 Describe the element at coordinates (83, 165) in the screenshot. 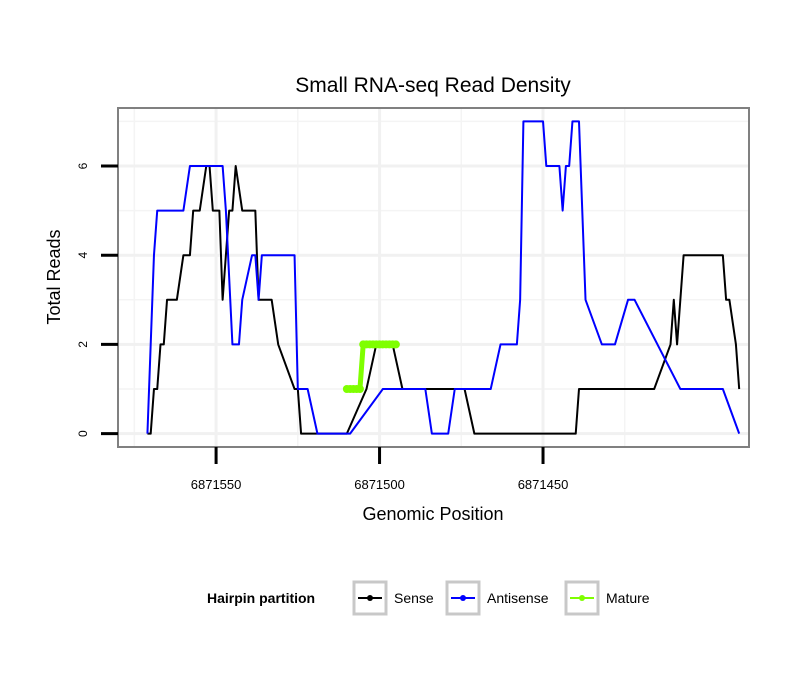

I see `y-tick-label: 6` at that location.